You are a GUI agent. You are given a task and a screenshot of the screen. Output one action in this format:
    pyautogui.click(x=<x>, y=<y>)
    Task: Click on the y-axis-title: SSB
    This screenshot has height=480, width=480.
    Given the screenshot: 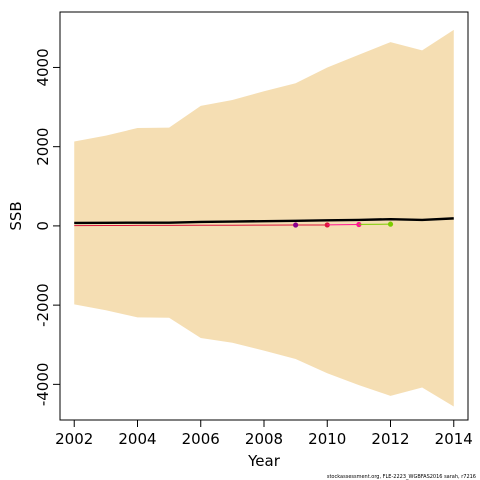 What is the action you would take?
    pyautogui.click(x=16, y=215)
    